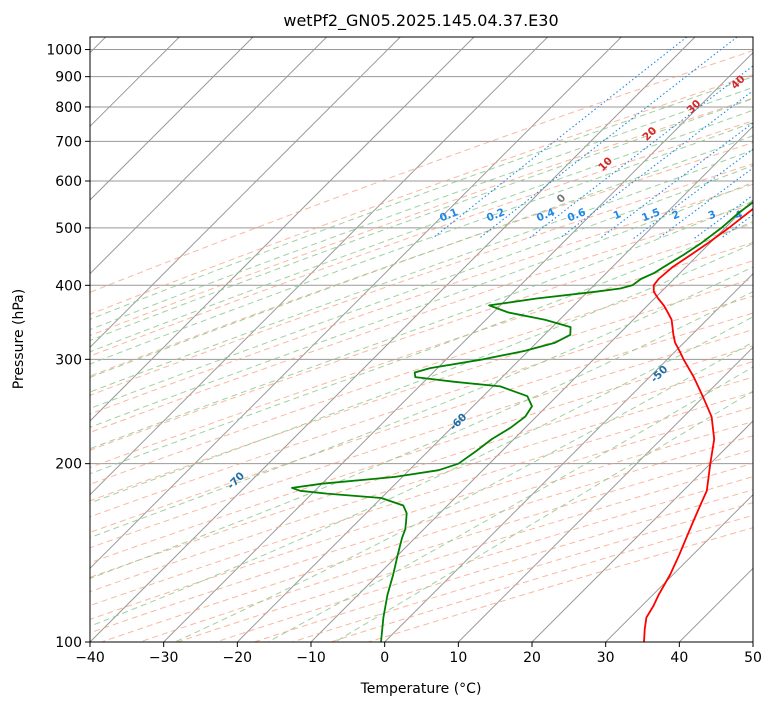 The height and width of the screenshot is (708, 775). I want to click on x-axis-label: Temperature (°C), so click(421, 689).